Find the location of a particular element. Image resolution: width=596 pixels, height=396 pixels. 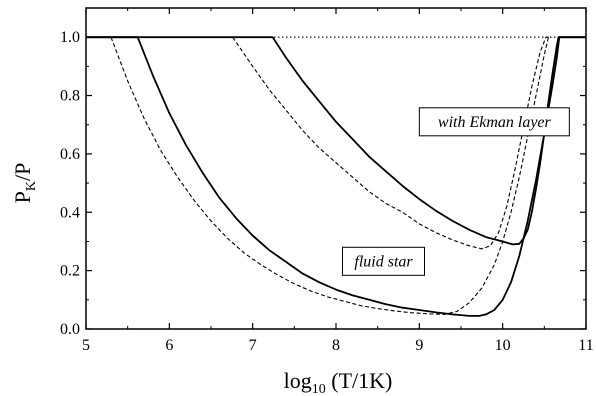

y-tick-label: 0.0 is located at coordinates (70, 329).